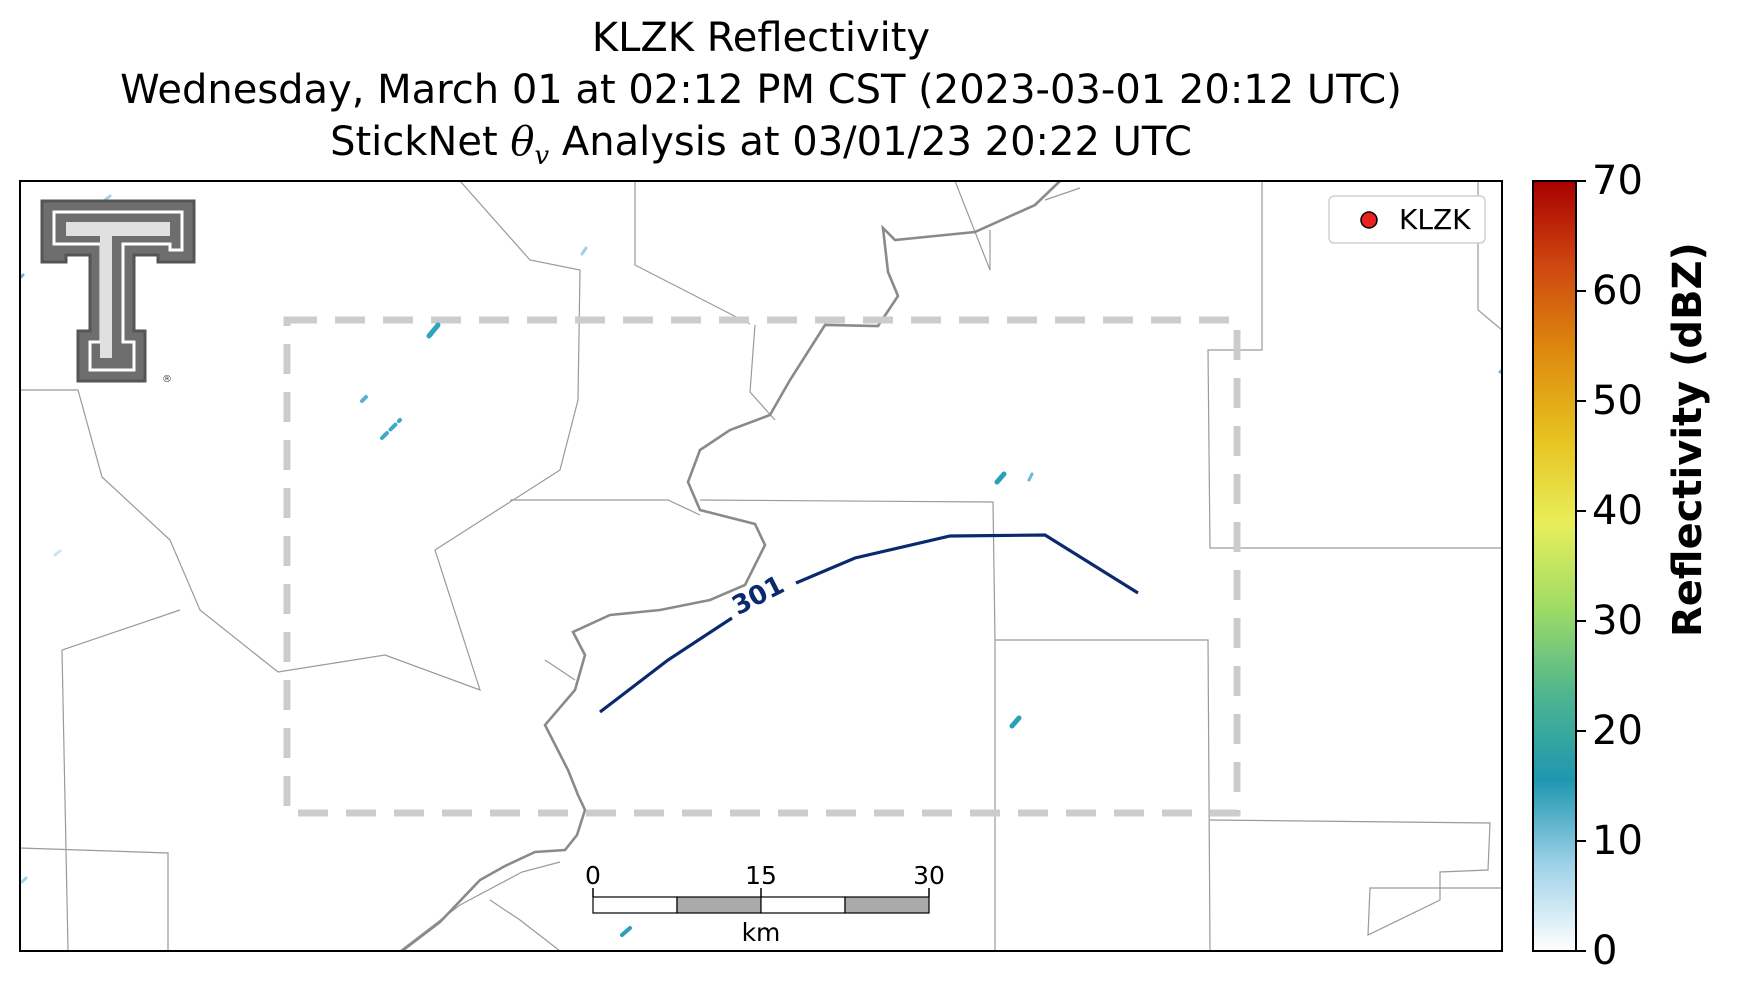 The image size is (1738, 991). I want to click on legend-marker, so click(1369, 220).